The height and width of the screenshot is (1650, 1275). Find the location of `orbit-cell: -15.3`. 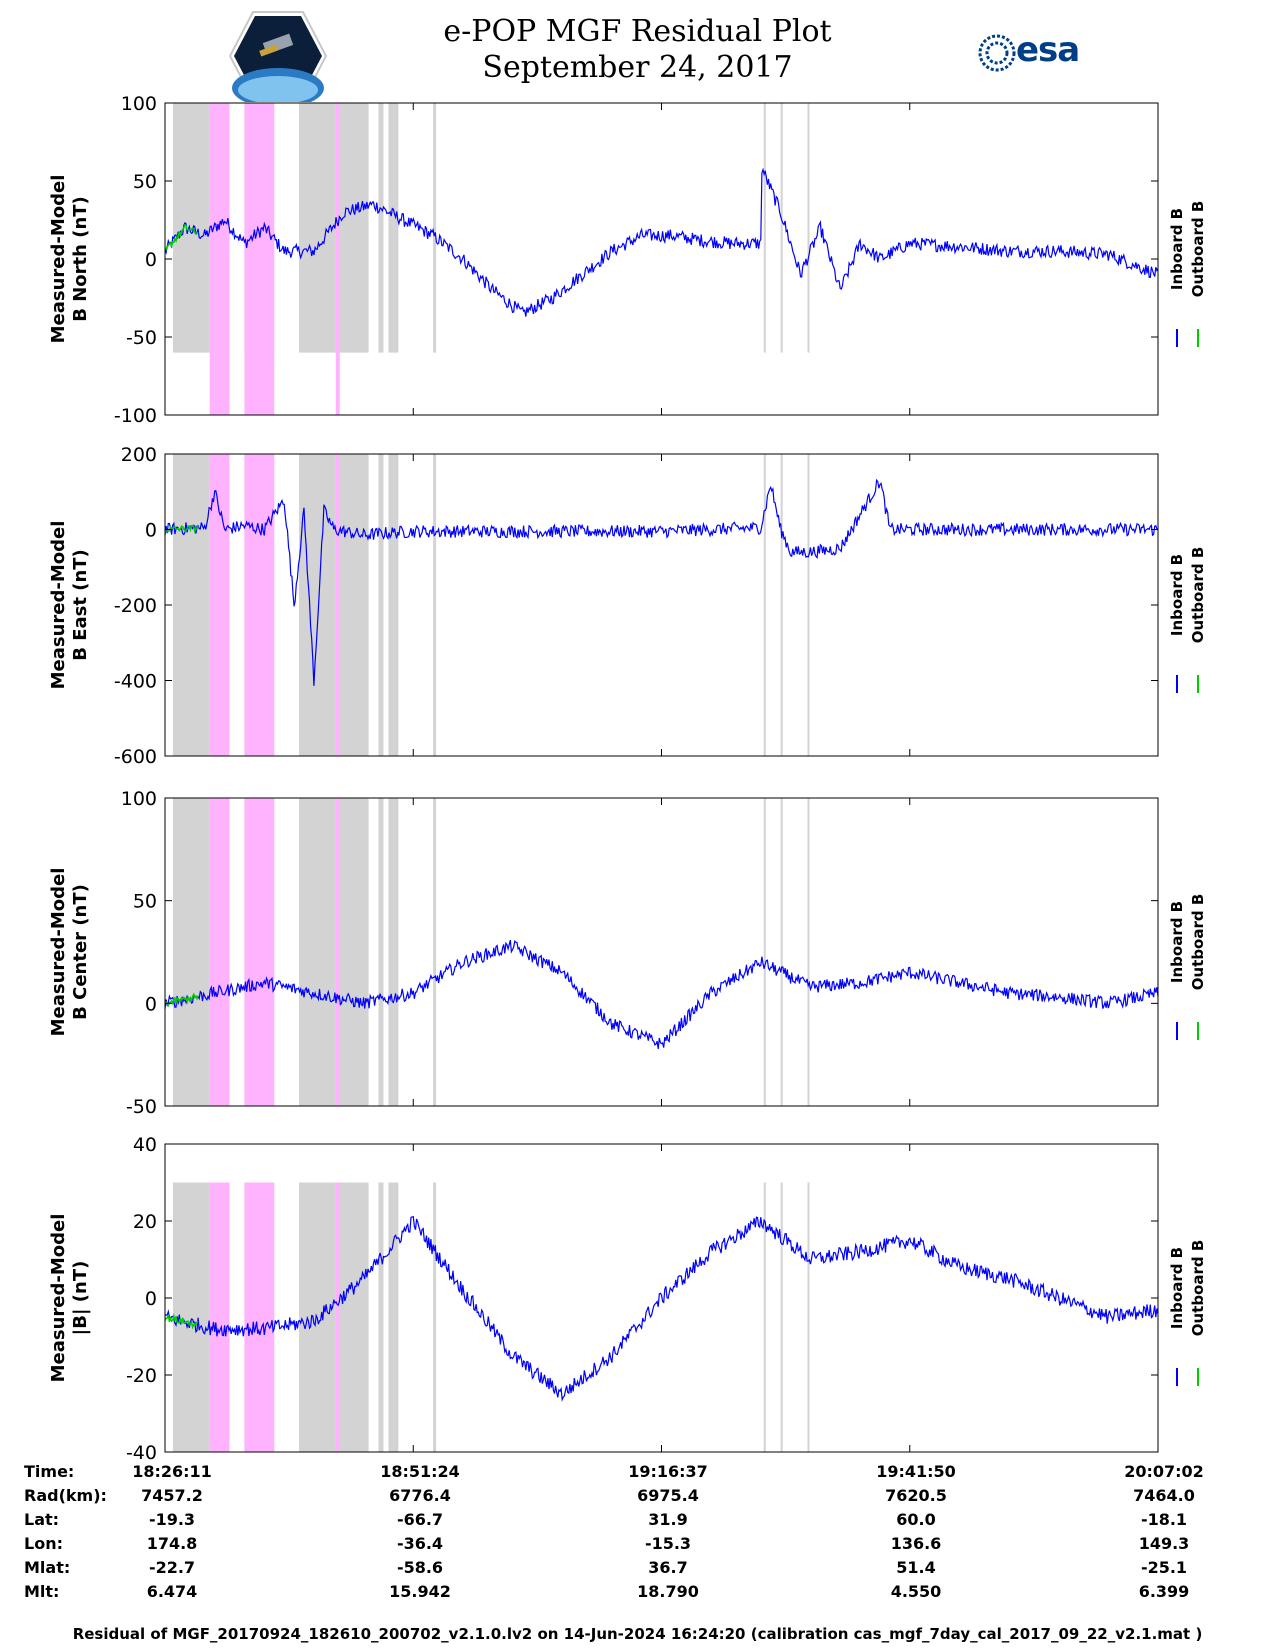

orbit-cell: -15.3 is located at coordinates (668, 1543).